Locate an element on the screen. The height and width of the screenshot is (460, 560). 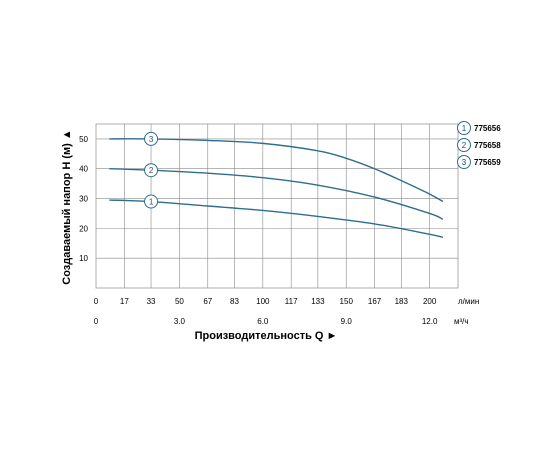
x-tick-label-volume: 12.0 is located at coordinates (430, 321).